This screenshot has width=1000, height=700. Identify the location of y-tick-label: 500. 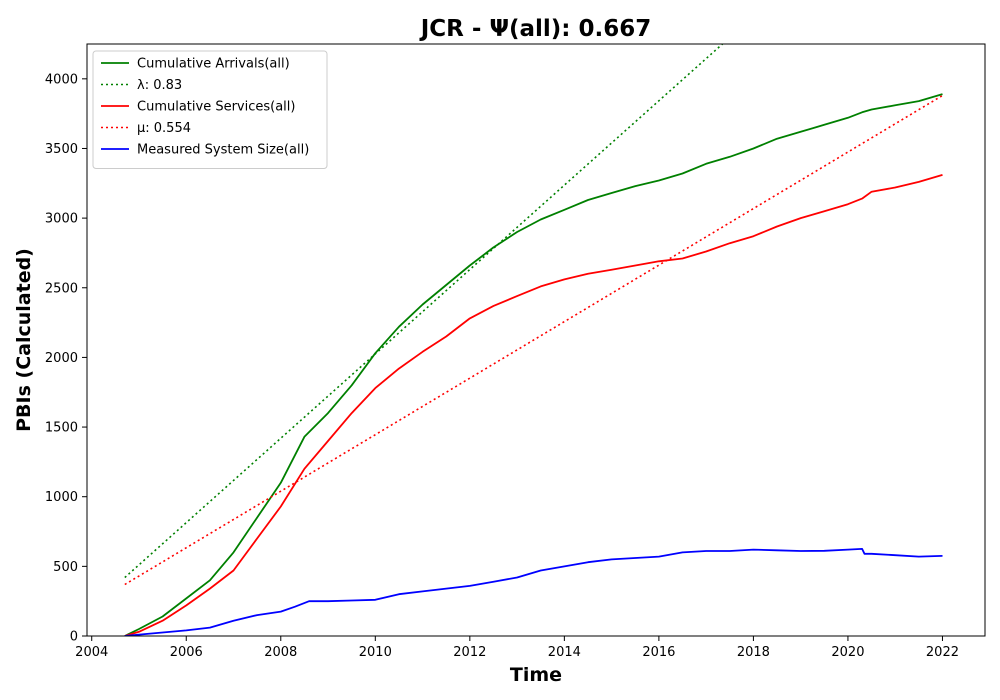
(65, 567).